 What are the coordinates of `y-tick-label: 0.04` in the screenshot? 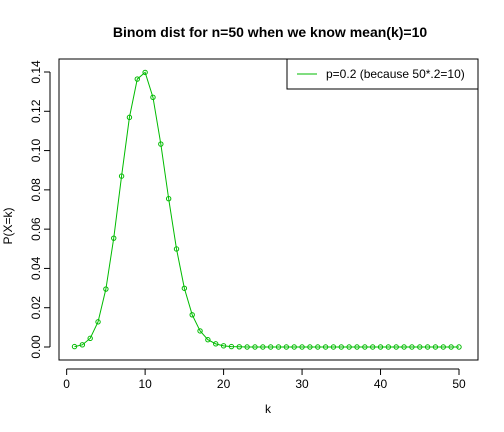 It's located at (36, 268).